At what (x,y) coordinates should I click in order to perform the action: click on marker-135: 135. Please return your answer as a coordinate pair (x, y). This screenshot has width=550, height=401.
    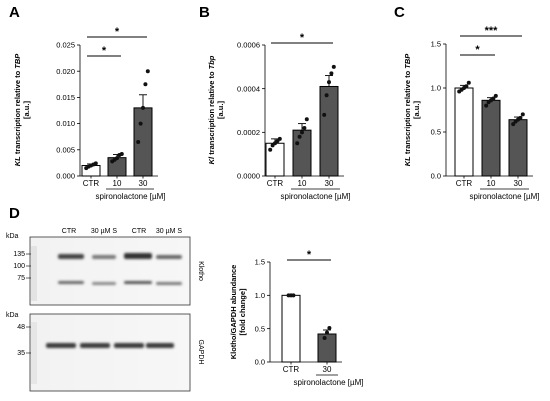
    Looking at the image, I should click on (19, 254).